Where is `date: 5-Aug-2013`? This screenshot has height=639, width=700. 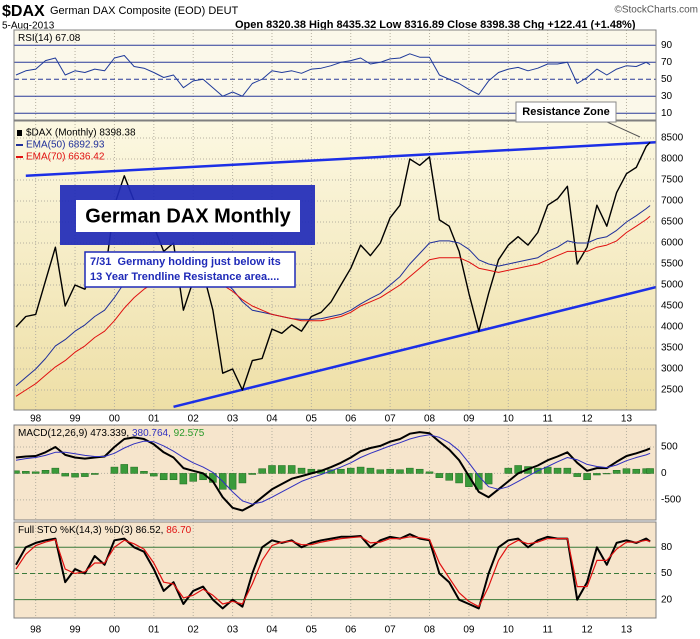 date: 5-Aug-2013 is located at coordinates (28, 26).